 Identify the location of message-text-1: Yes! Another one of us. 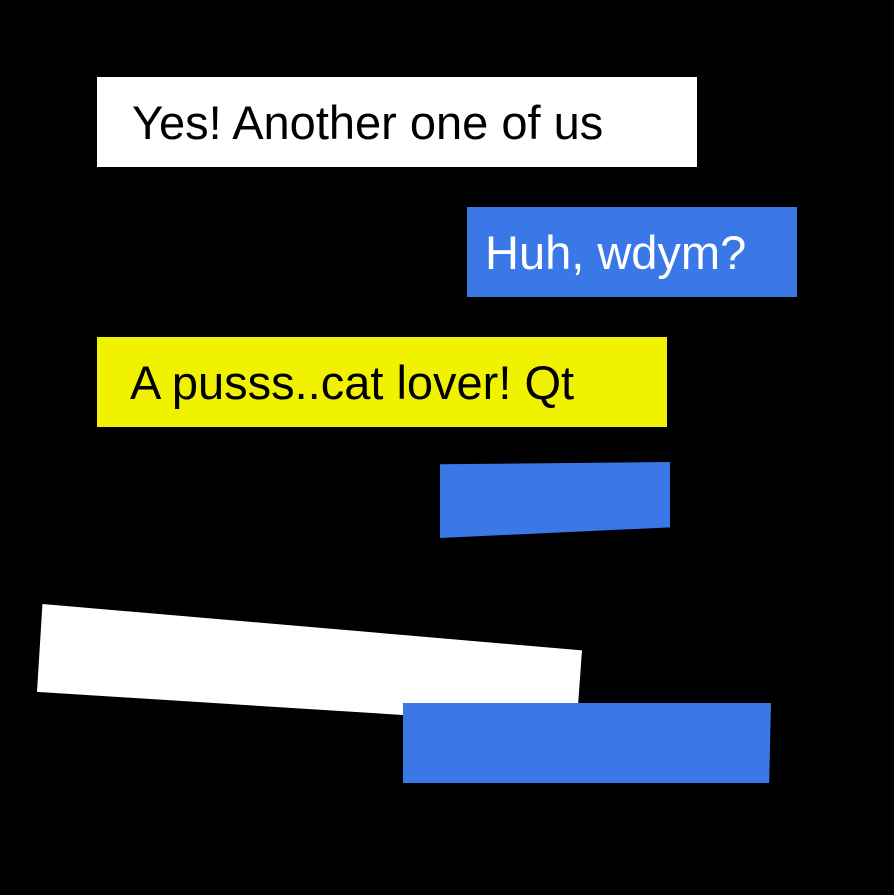
(368, 122).